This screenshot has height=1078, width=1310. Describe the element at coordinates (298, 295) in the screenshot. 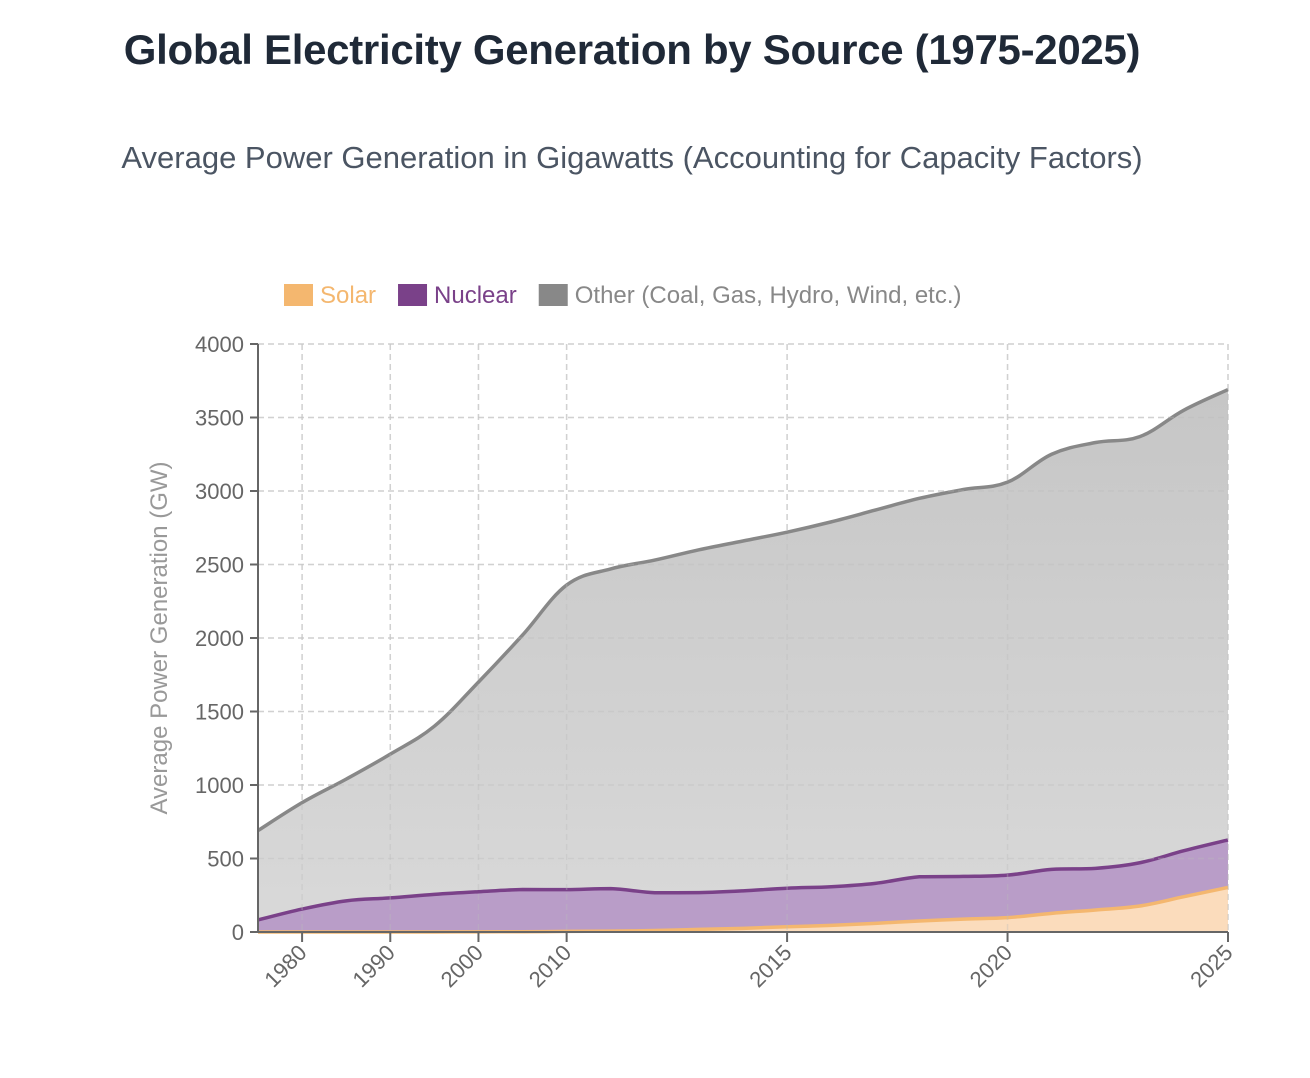

I see `legend-swatch-solar` at that location.